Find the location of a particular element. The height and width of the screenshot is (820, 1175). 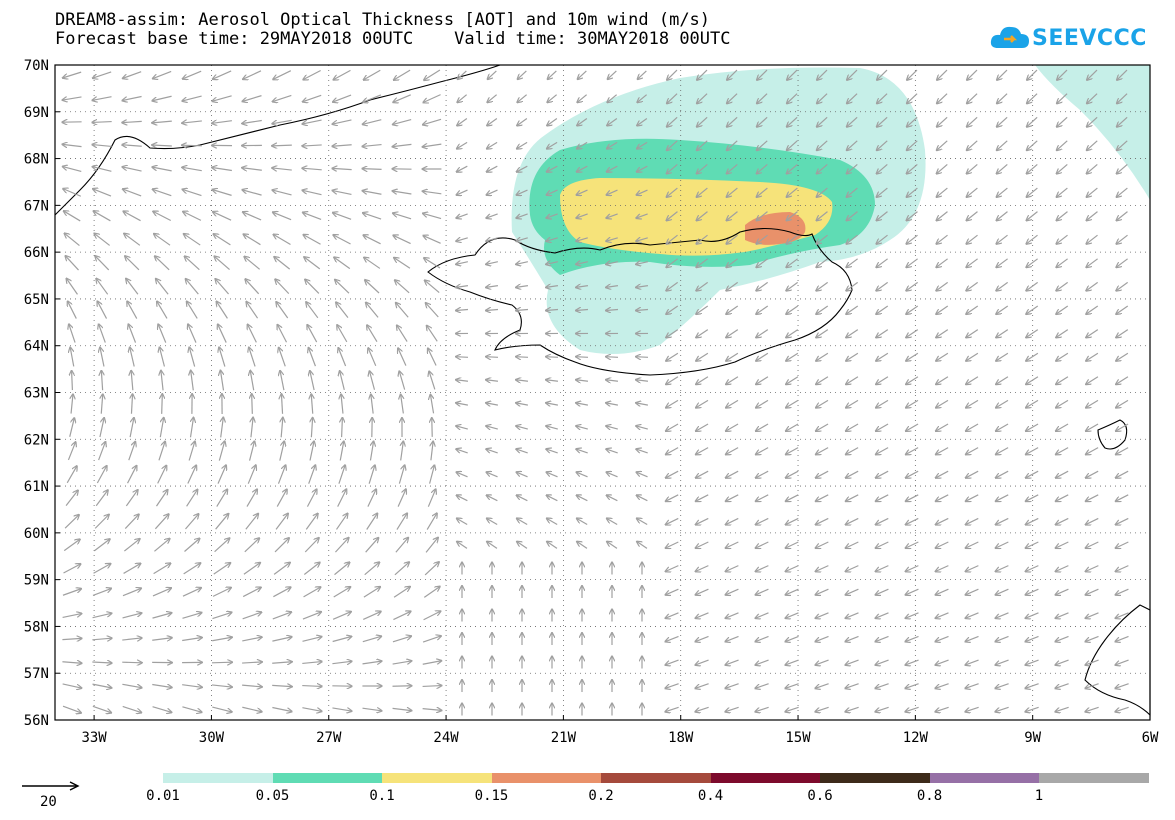

lon-label: 24W is located at coordinates (446, 738).